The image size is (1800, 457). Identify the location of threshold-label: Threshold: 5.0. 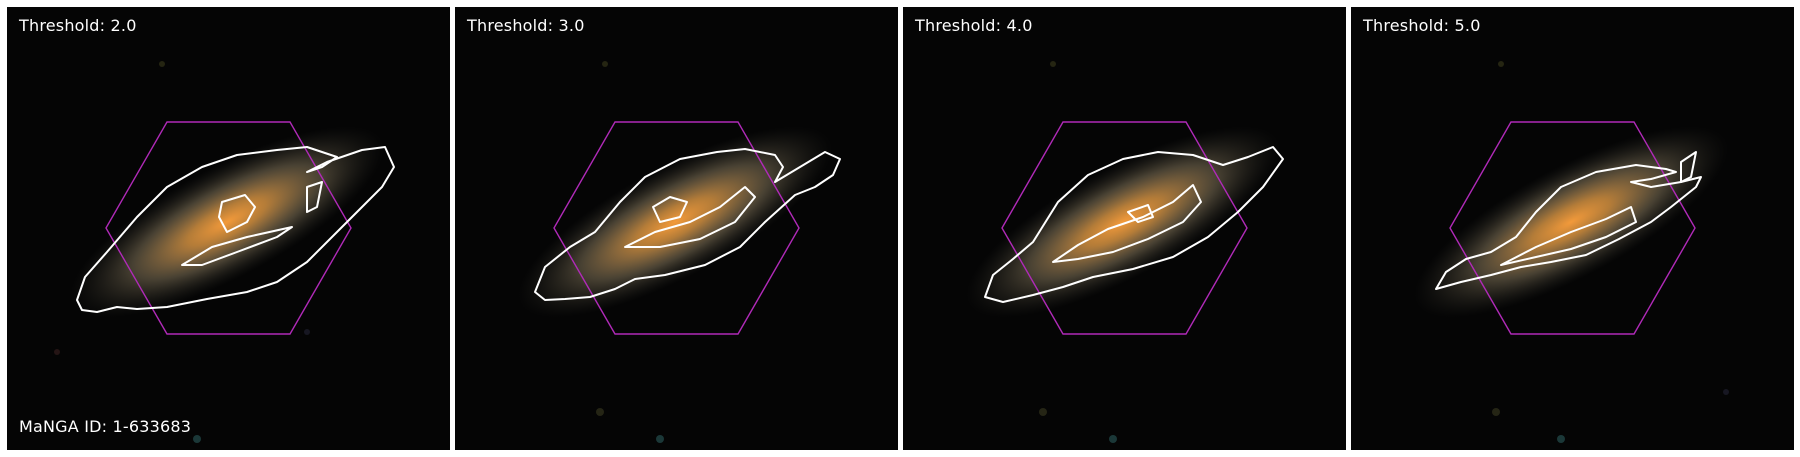
(1422, 25).